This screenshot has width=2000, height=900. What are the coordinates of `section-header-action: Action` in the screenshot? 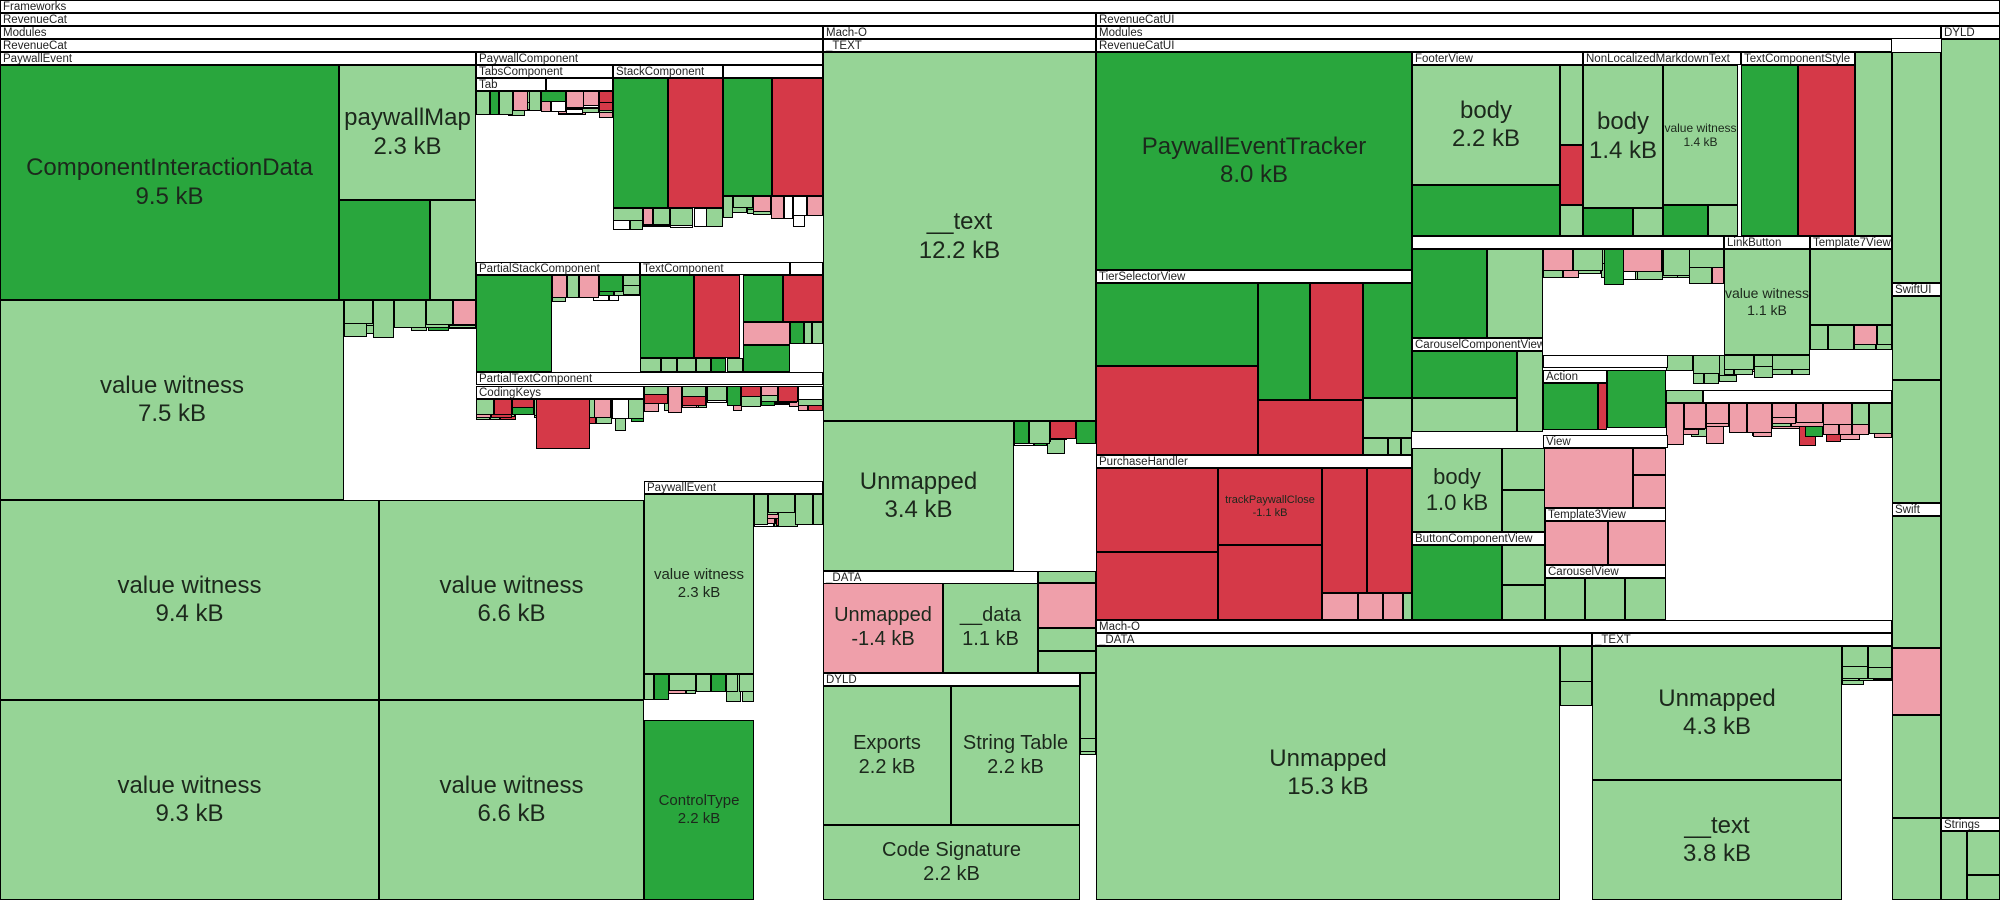 It's located at (1575, 376).